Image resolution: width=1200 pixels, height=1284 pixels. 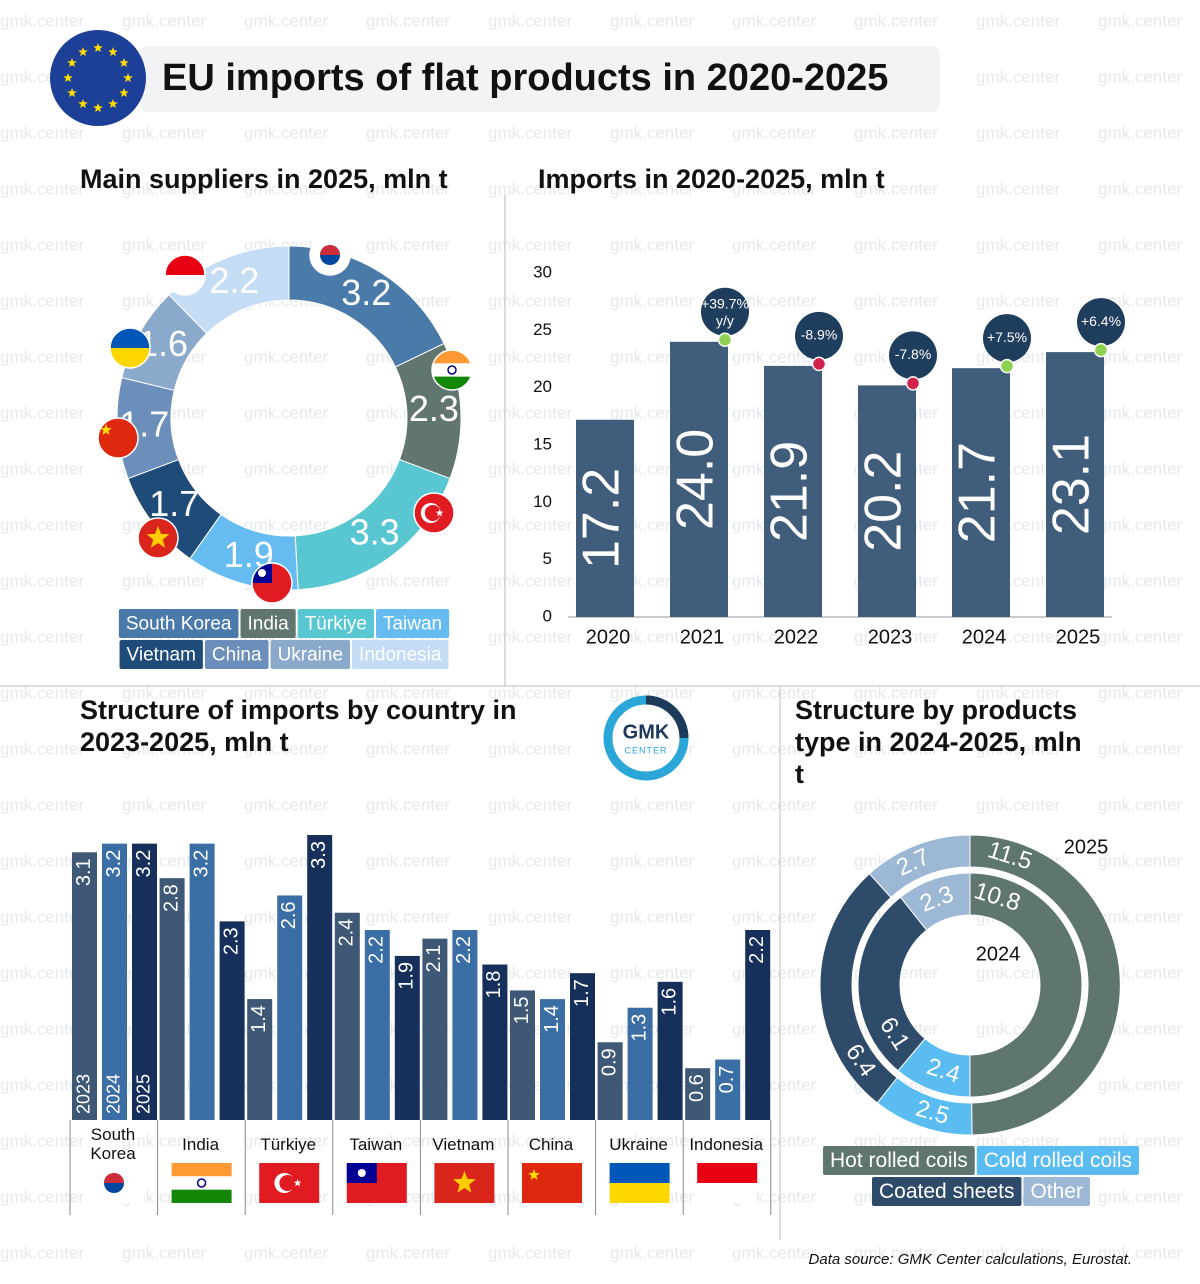 I want to click on change-label: +6.4%, so click(x=1101, y=321).